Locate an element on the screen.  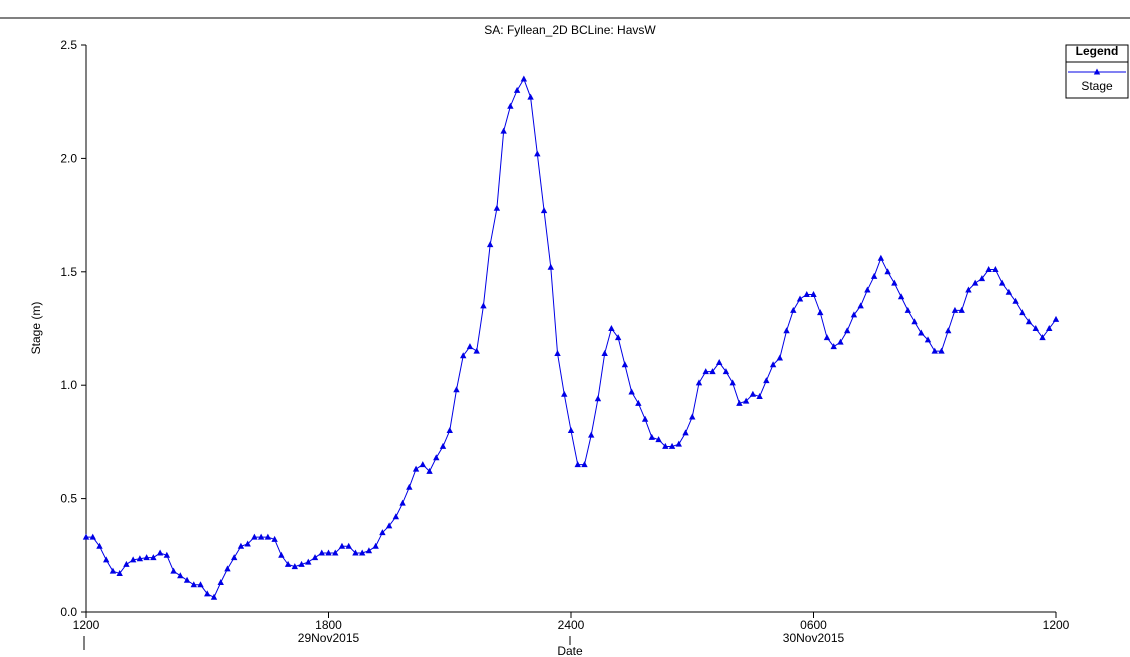
x-tick-label: 0600 is located at coordinates (813, 625).